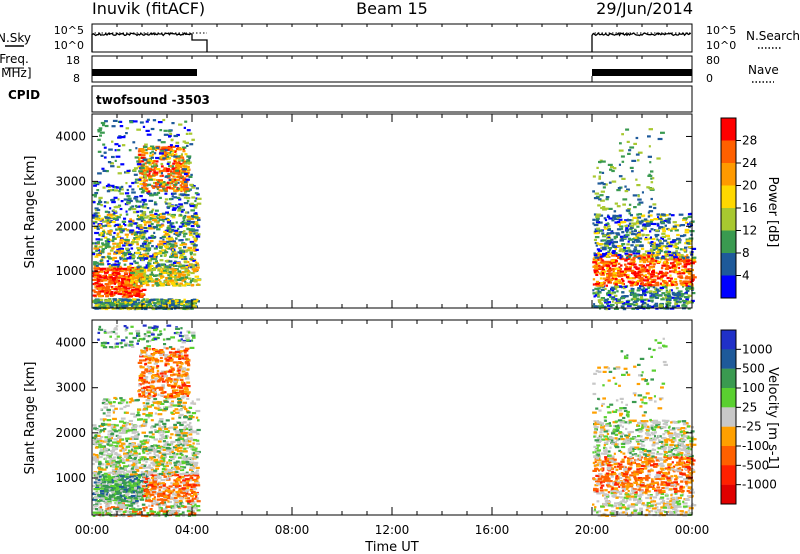 The width and height of the screenshot is (800, 554). I want to click on velocity-colorbar-frame, so click(728, 417).